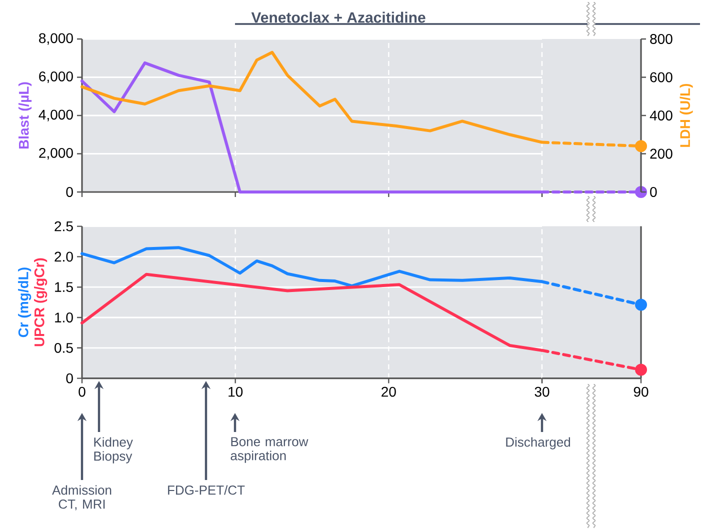  What do you see at coordinates (63, 226) in the screenshot?
I see `y-tick-label: 2.5` at bounding box center [63, 226].